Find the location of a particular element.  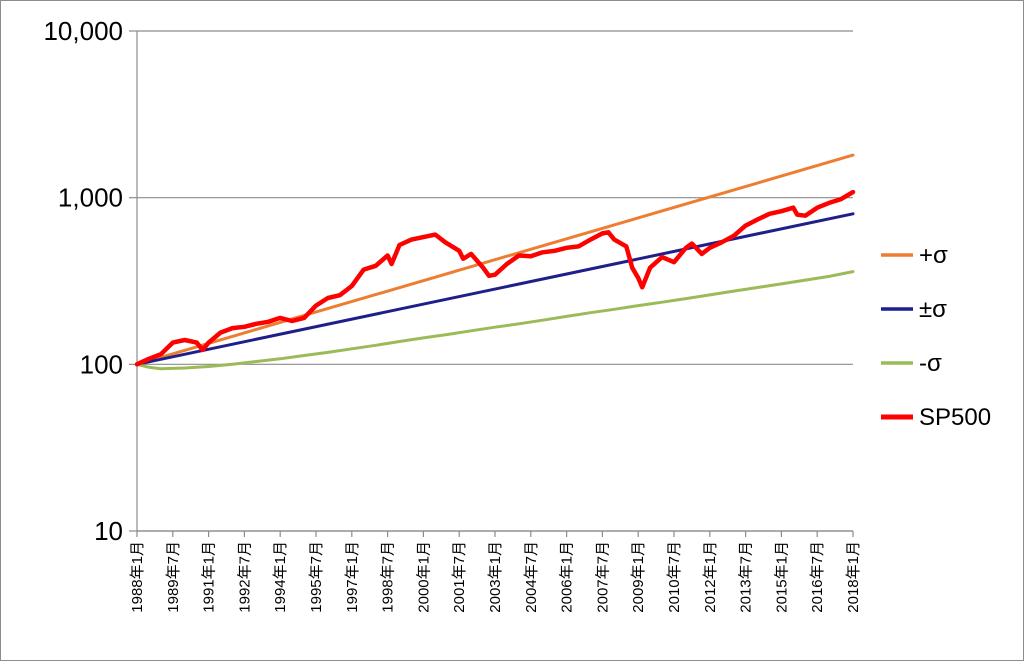

x-tick-label: 2016年7月 is located at coordinates (817, 577).